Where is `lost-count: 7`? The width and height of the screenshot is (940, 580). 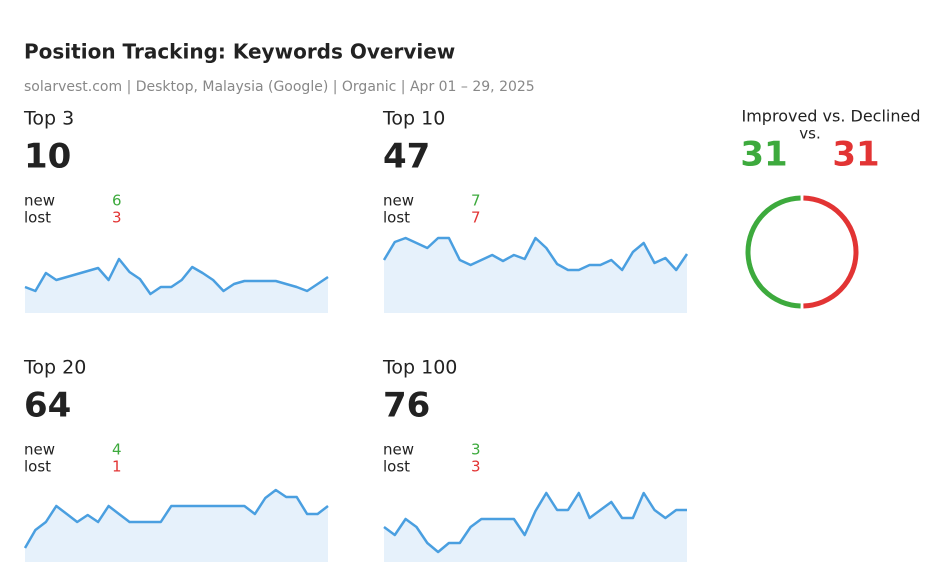
lost-count: 7 is located at coordinates (476, 218).